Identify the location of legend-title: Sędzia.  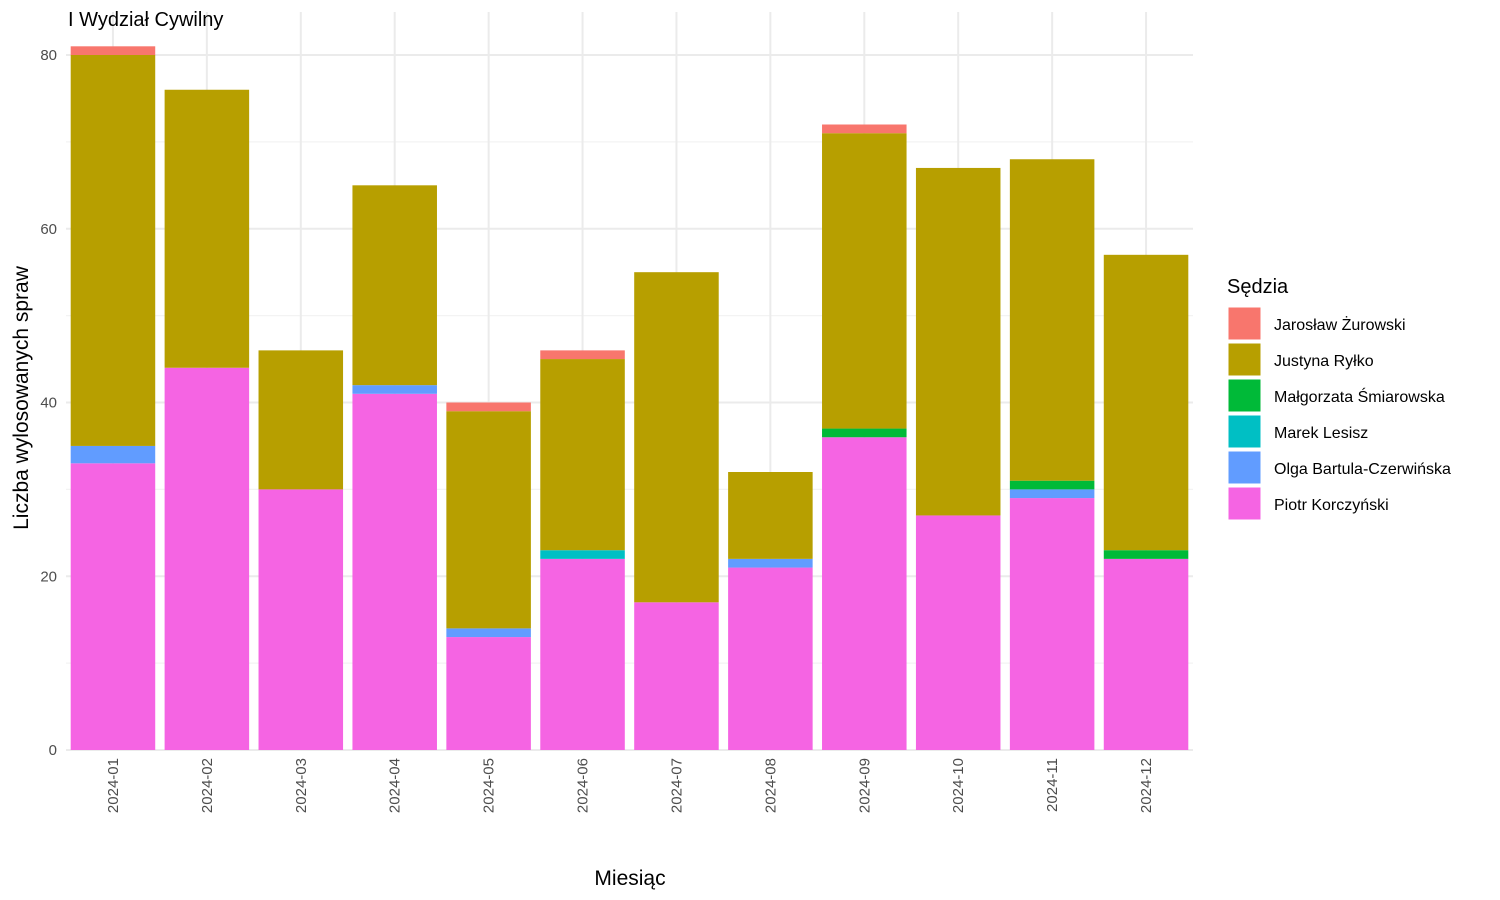
(1258, 287).